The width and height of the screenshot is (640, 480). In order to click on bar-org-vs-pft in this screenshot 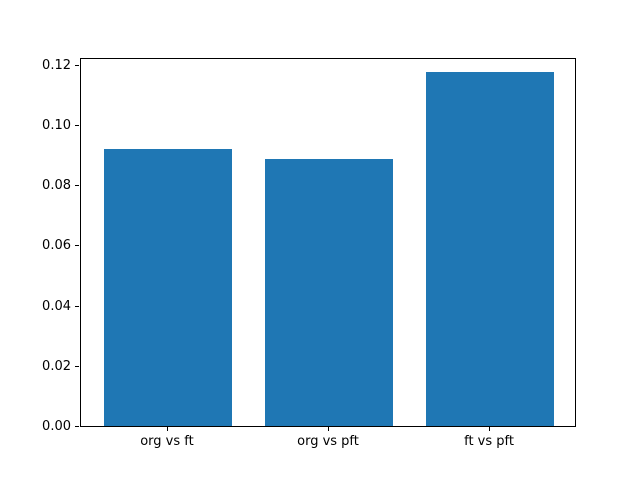, I will do `click(329, 292)`.